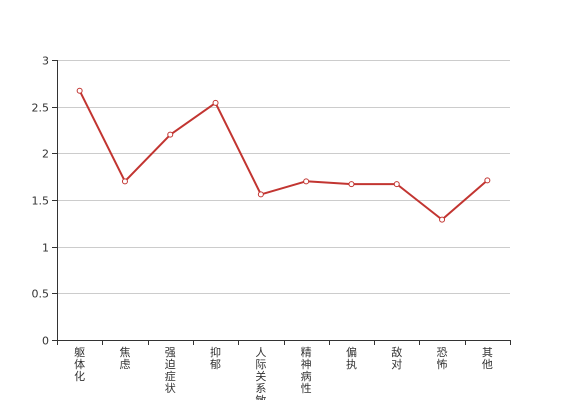  I want to click on x-axis-ticks: 躯体化 焦虑 强迫症状 抑郁 人际关系敏感 精神病性 偏执 敌对 恐怖 其他, so click(284, 370).